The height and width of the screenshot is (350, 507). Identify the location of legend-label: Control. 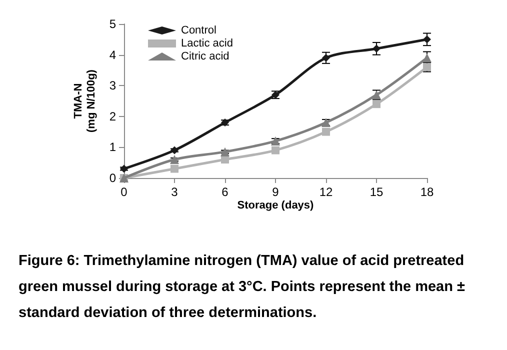
(198, 30).